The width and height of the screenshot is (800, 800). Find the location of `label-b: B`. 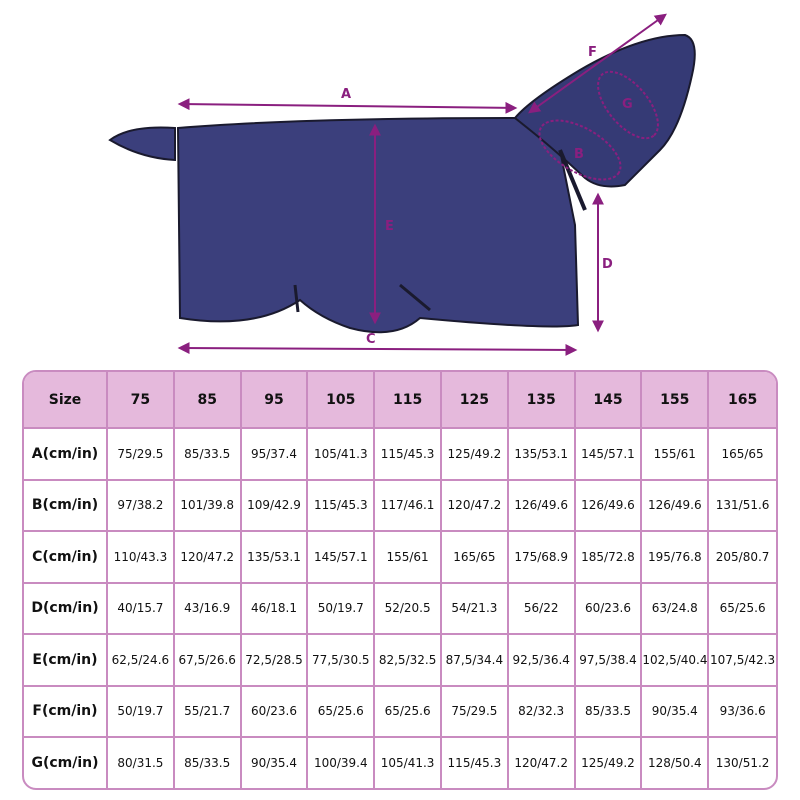

label-b: B is located at coordinates (579, 154).